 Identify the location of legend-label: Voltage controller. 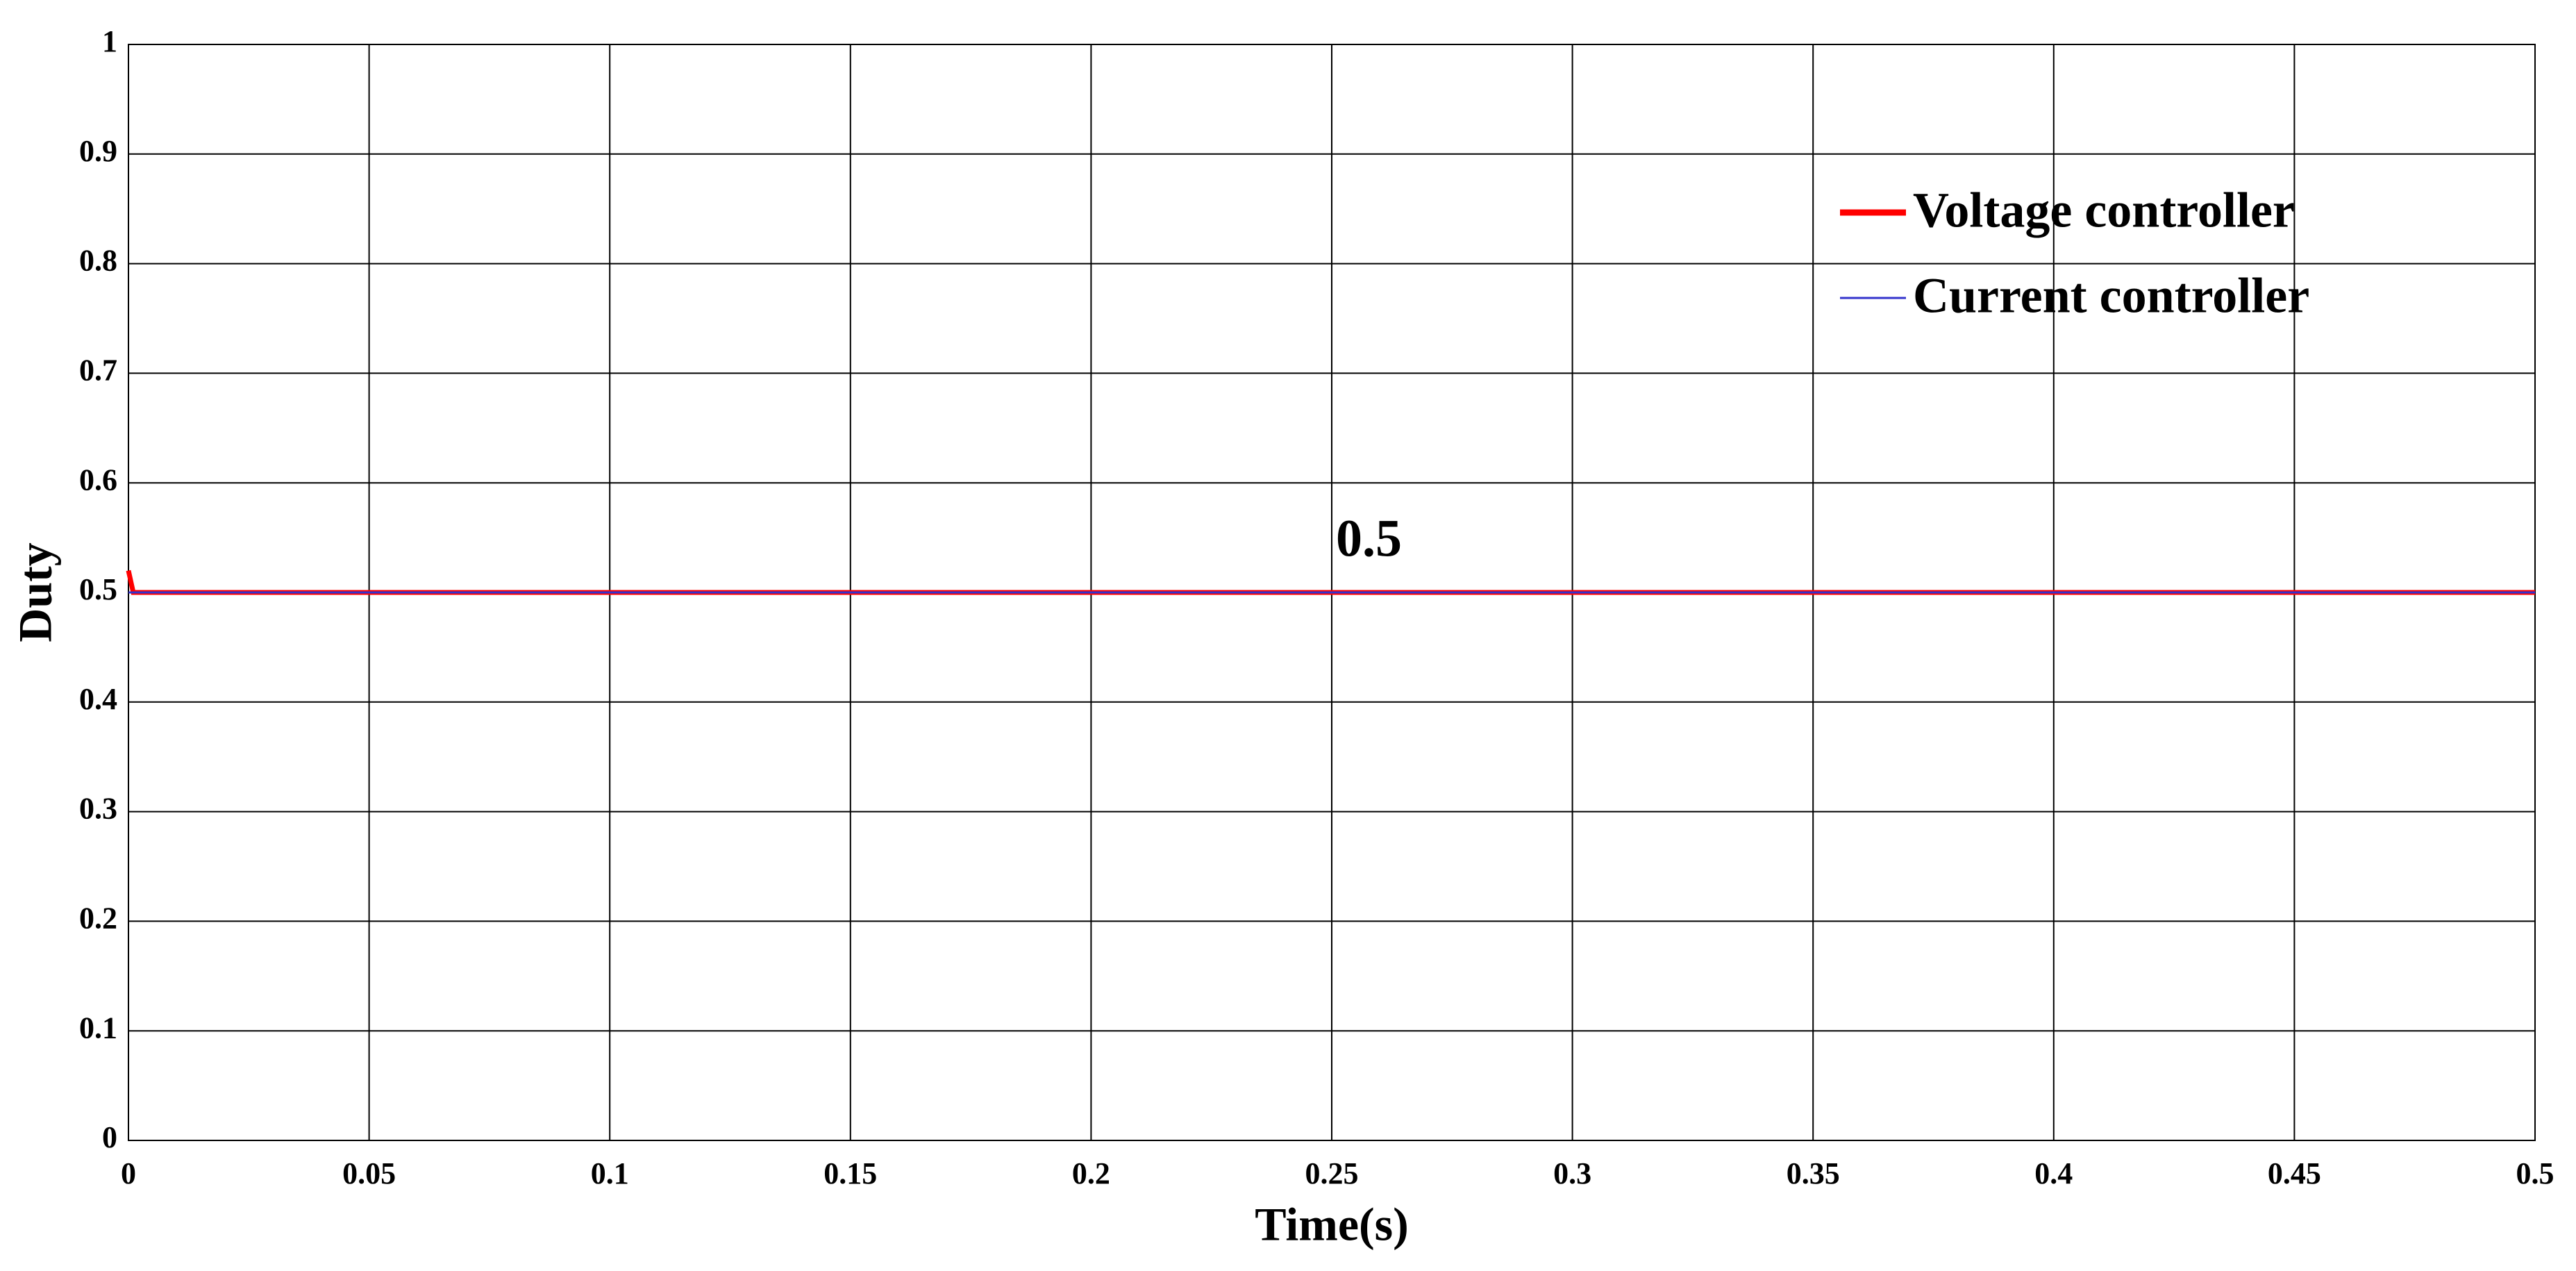
(2104, 210).